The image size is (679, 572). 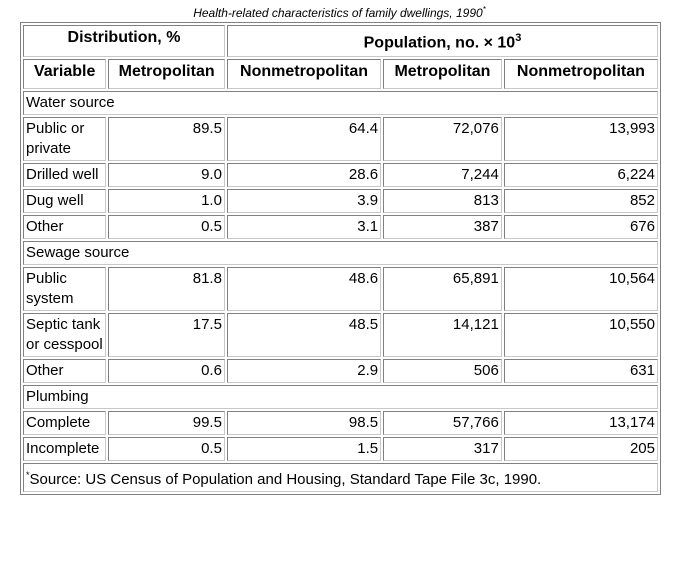 What do you see at coordinates (442, 139) in the screenshot?
I see `cell-population-metropolitan: 72,076` at bounding box center [442, 139].